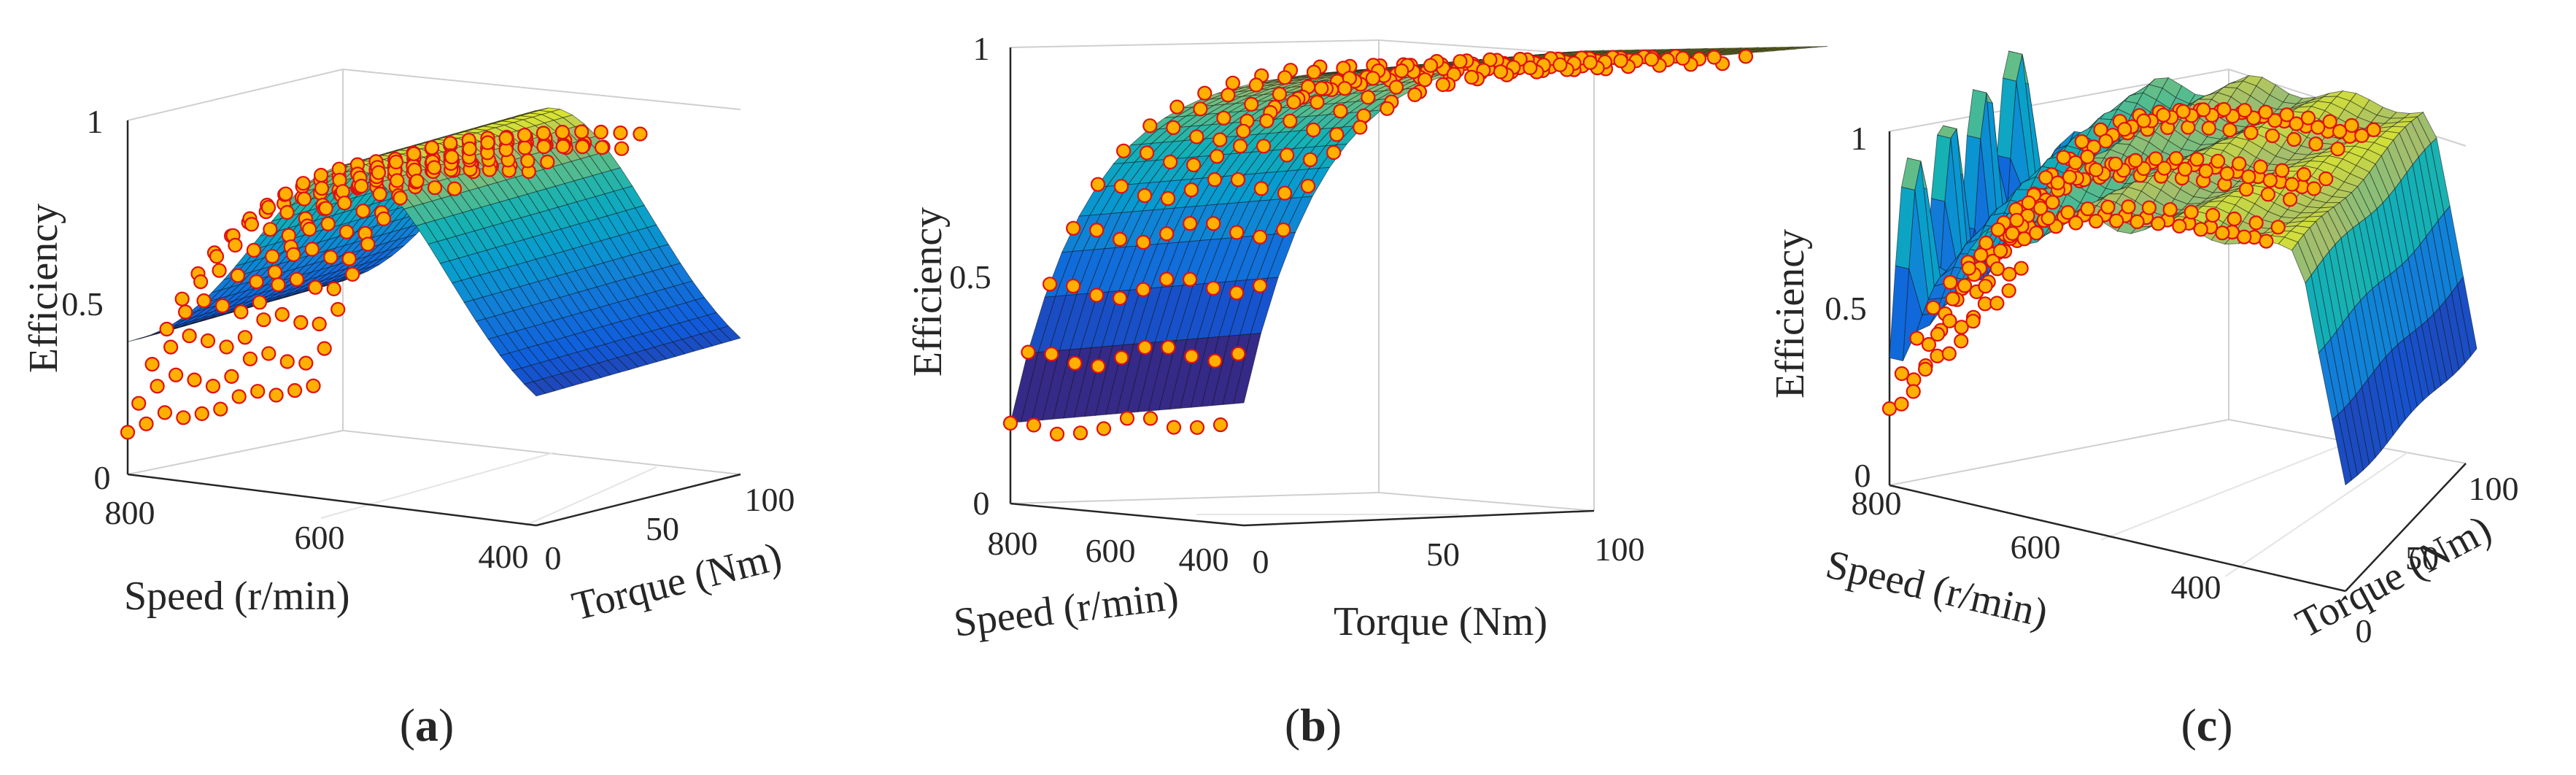 This screenshot has width=2576, height=775. Describe the element at coordinates (1440, 621) in the screenshot. I see `panel-b-xlabel: Torque (Nm)` at that location.